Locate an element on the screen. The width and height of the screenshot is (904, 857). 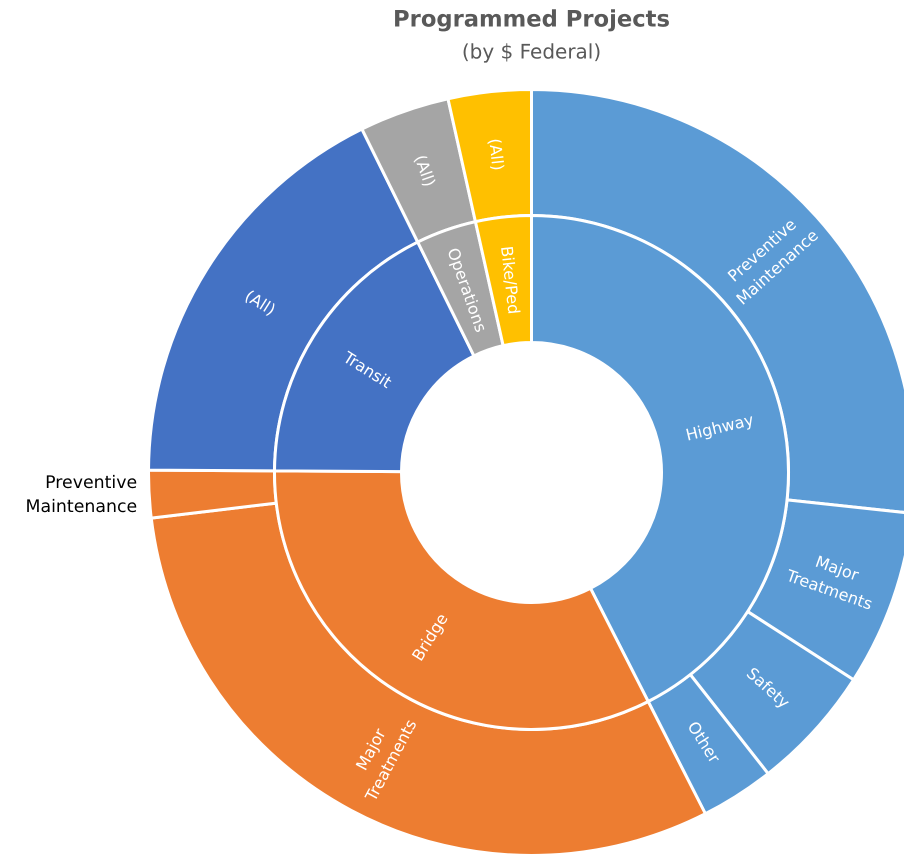
chart-title: Programmed Projects is located at coordinates (531, 19).